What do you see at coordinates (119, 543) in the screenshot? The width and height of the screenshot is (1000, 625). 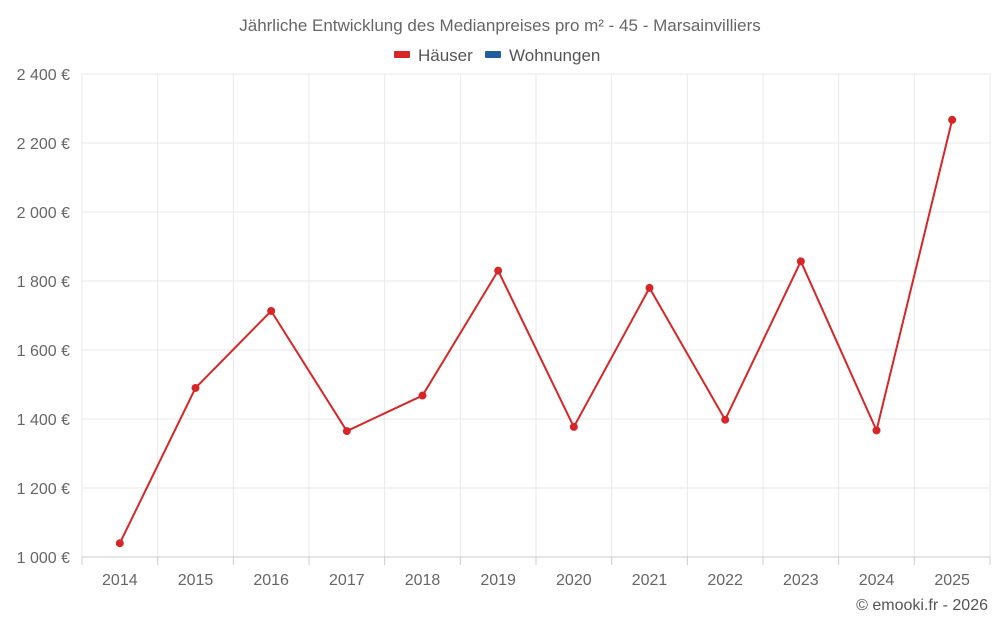 I see `data-point-2014` at bounding box center [119, 543].